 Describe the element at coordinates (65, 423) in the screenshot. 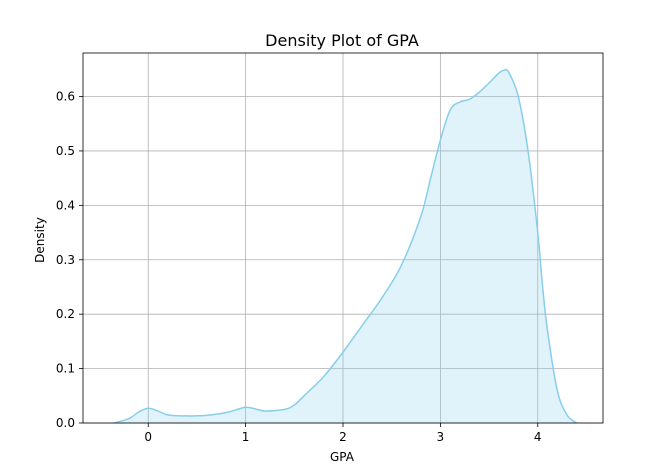

I see `y-tick-label: 0.0` at that location.